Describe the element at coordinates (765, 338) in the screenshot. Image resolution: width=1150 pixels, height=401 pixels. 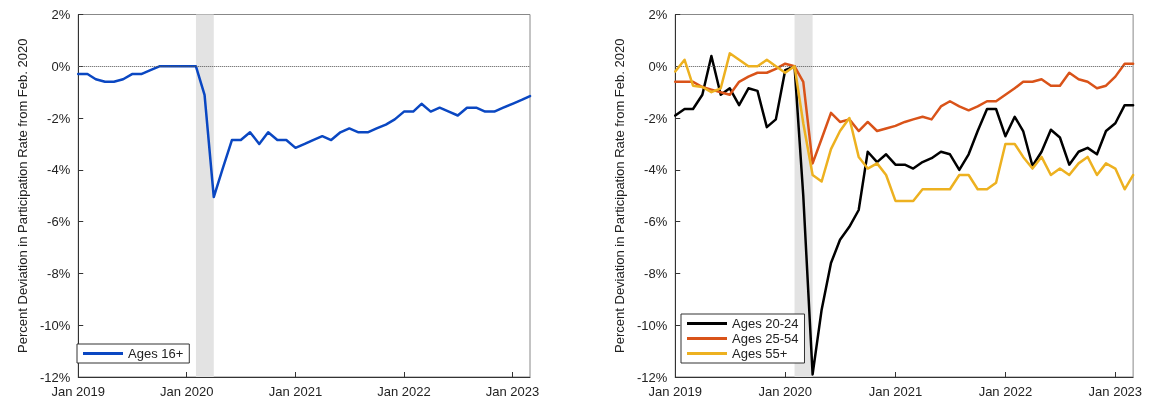
I see `legend-label: Ages 25-54` at that location.